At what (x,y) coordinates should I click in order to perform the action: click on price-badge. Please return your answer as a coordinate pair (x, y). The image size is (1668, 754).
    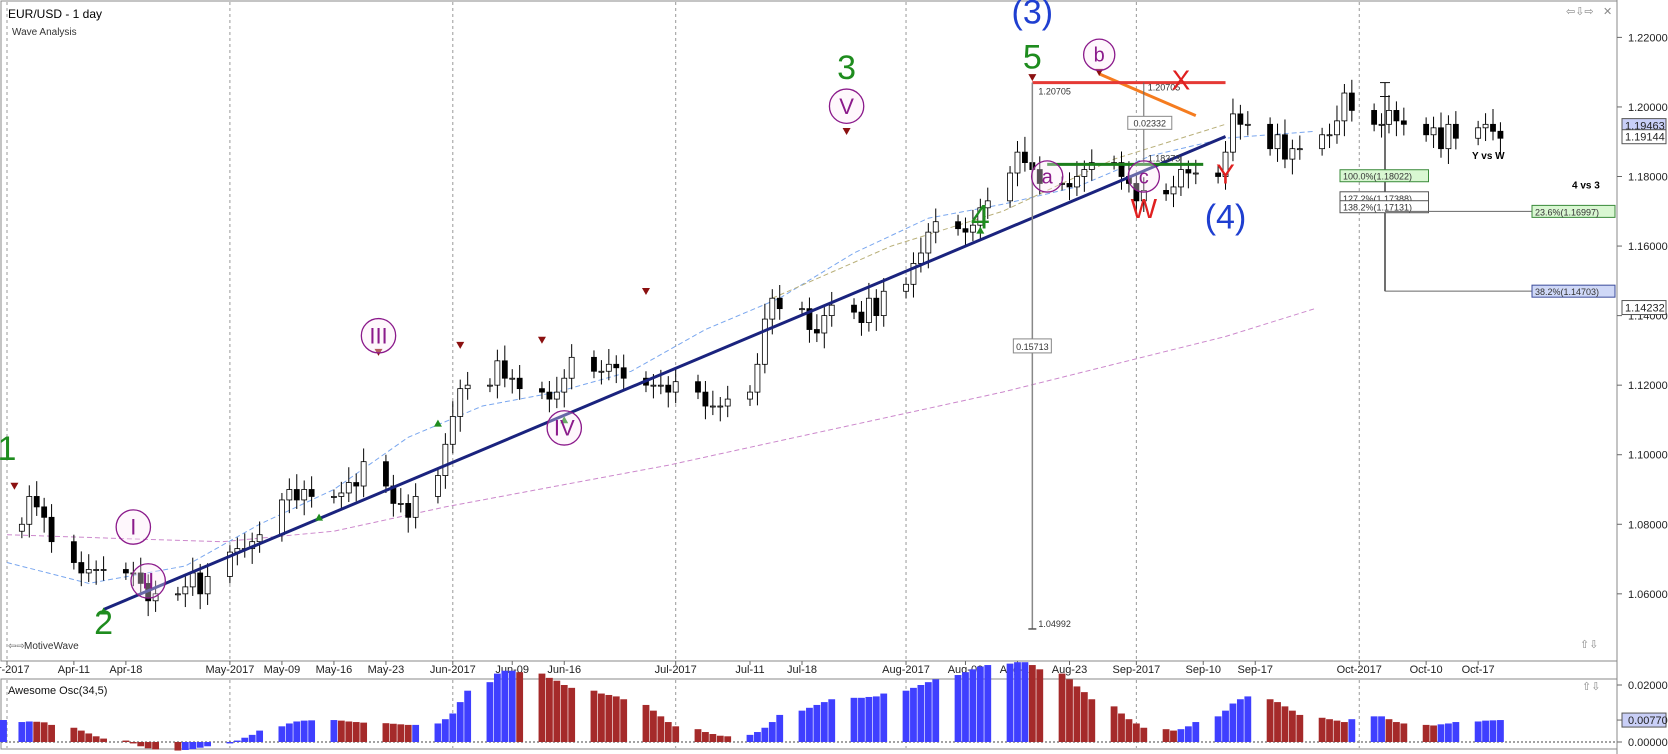
    Looking at the image, I should click on (1644, 308).